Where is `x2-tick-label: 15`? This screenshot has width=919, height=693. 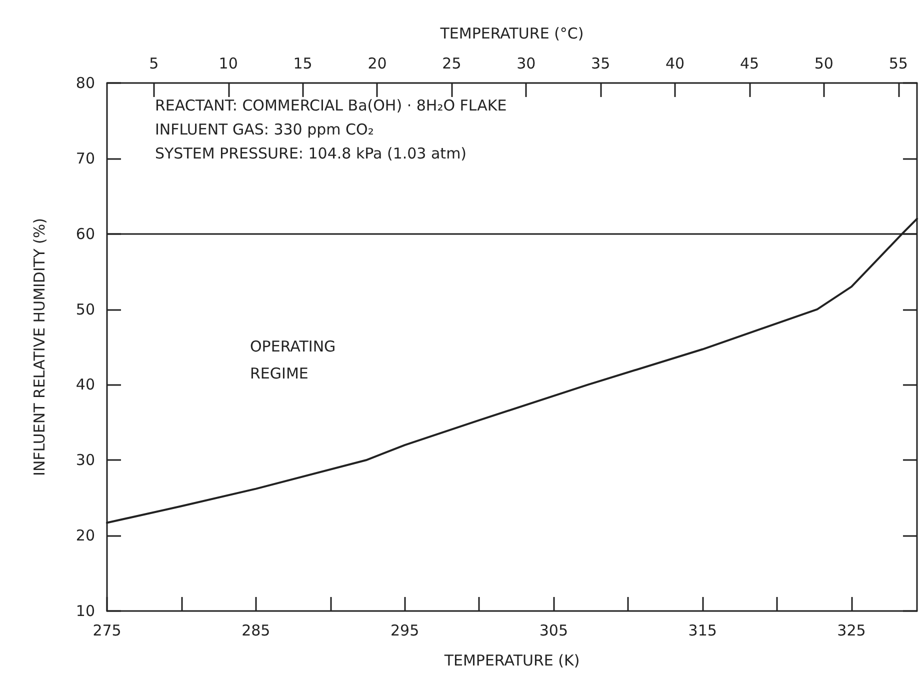 x2-tick-label: 15 is located at coordinates (302, 63).